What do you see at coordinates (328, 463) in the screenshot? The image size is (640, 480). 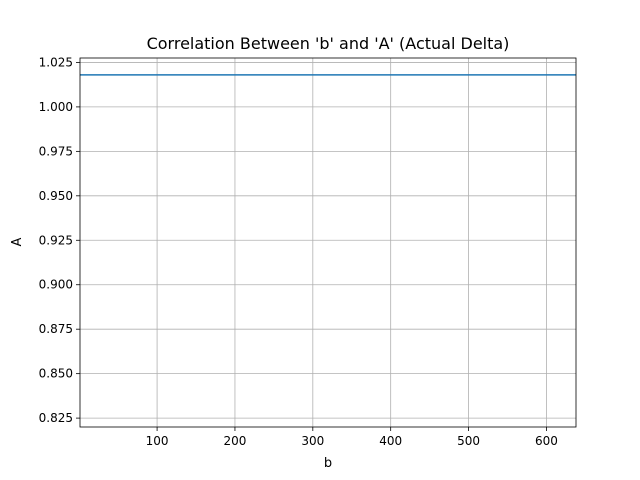 I see `x-axis-label: b` at bounding box center [328, 463].